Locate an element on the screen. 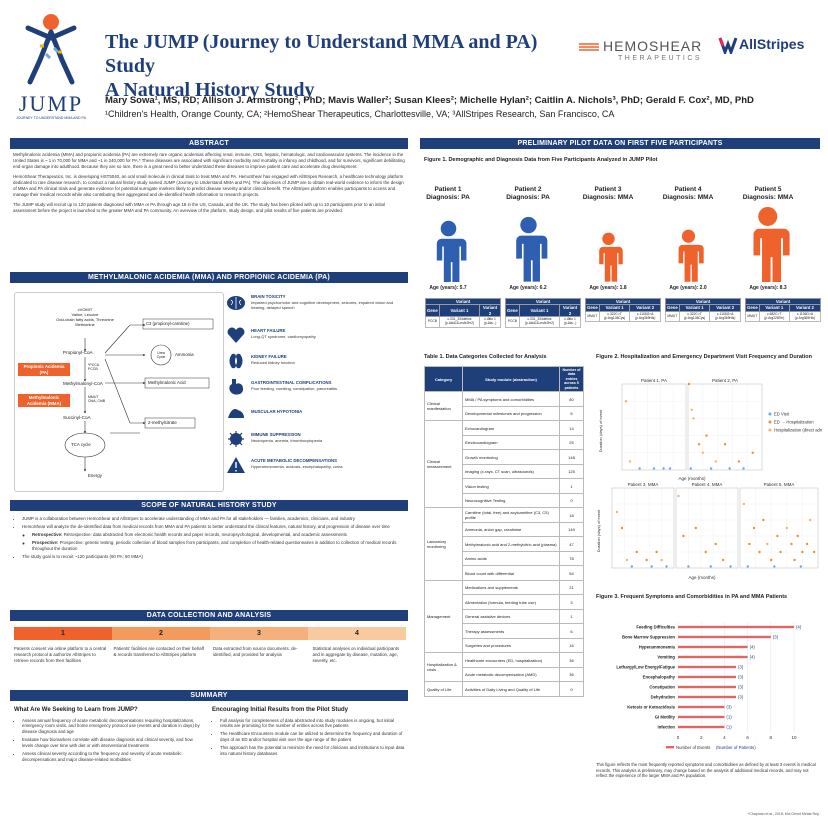  table-row: Amino acids 78 is located at coordinates (504, 558).